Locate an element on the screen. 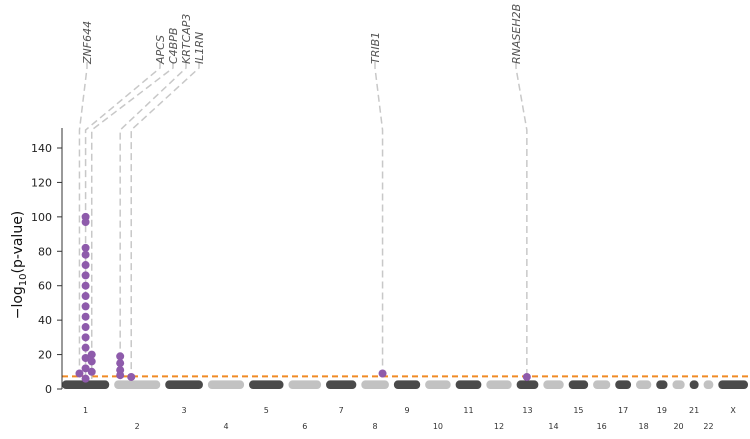 This screenshot has width=750, height=439. gene-label-il1rn: IL1RN is located at coordinates (199, 48).